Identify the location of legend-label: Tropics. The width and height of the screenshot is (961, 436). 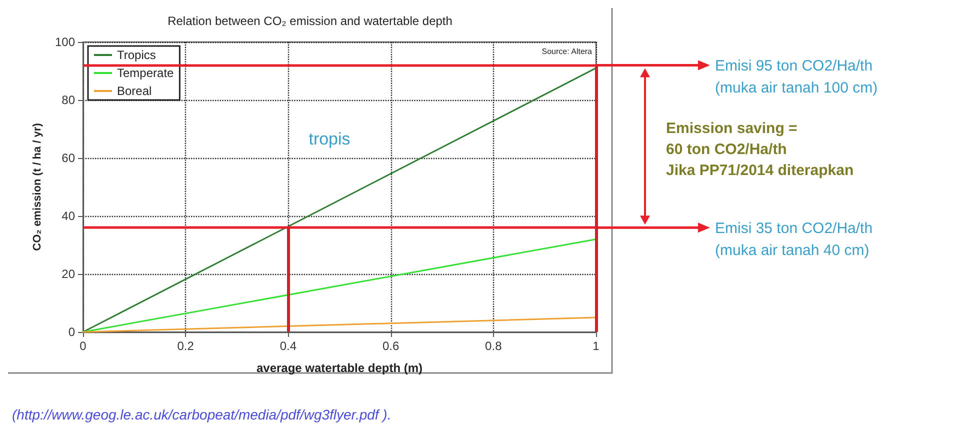
(136, 55).